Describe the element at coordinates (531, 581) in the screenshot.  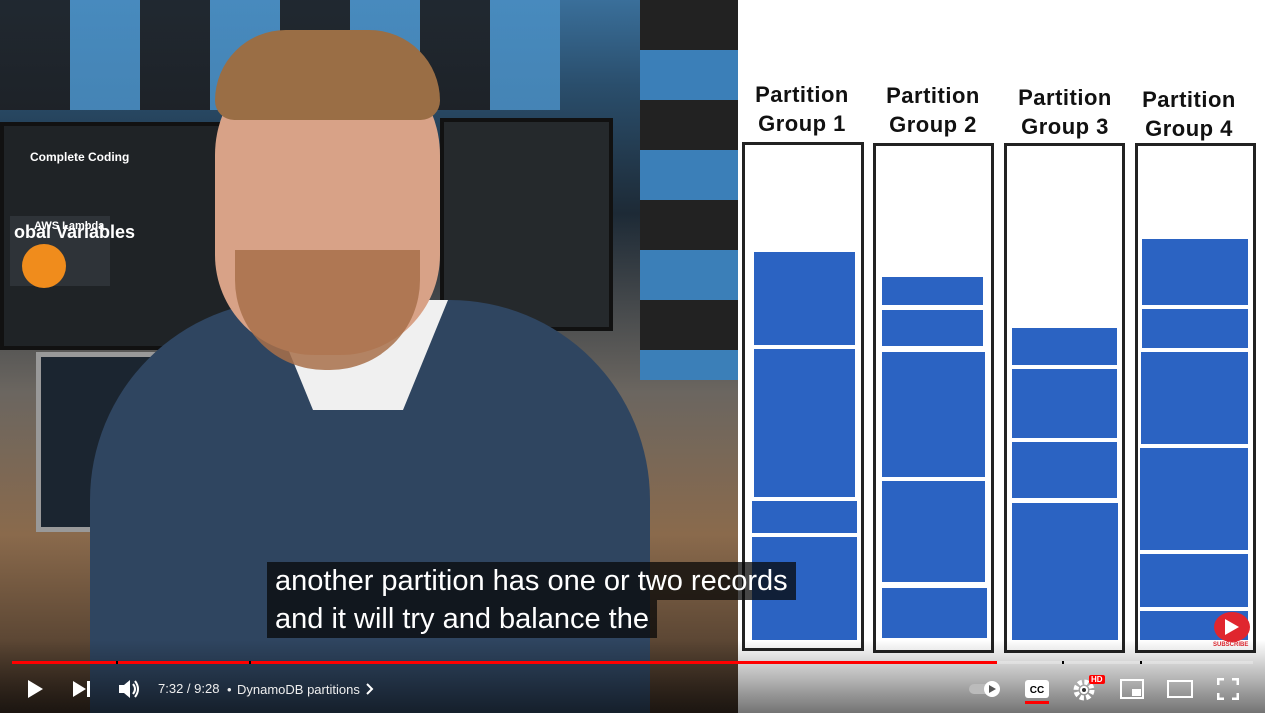
I see `caption-line: another partition has one or two records` at that location.